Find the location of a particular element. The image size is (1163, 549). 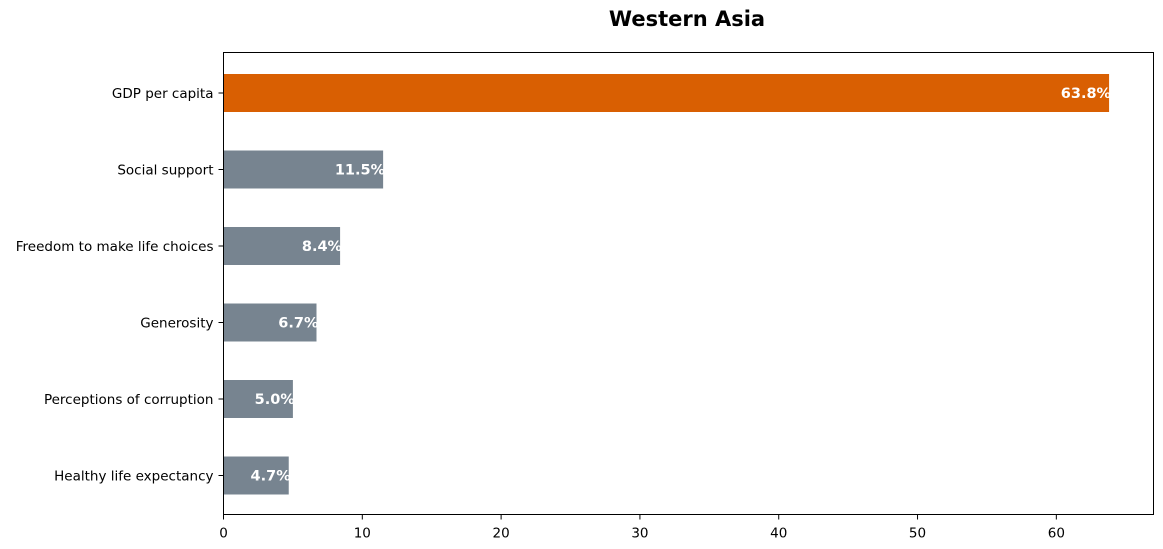

x-tick-label: 20 is located at coordinates (501, 534).